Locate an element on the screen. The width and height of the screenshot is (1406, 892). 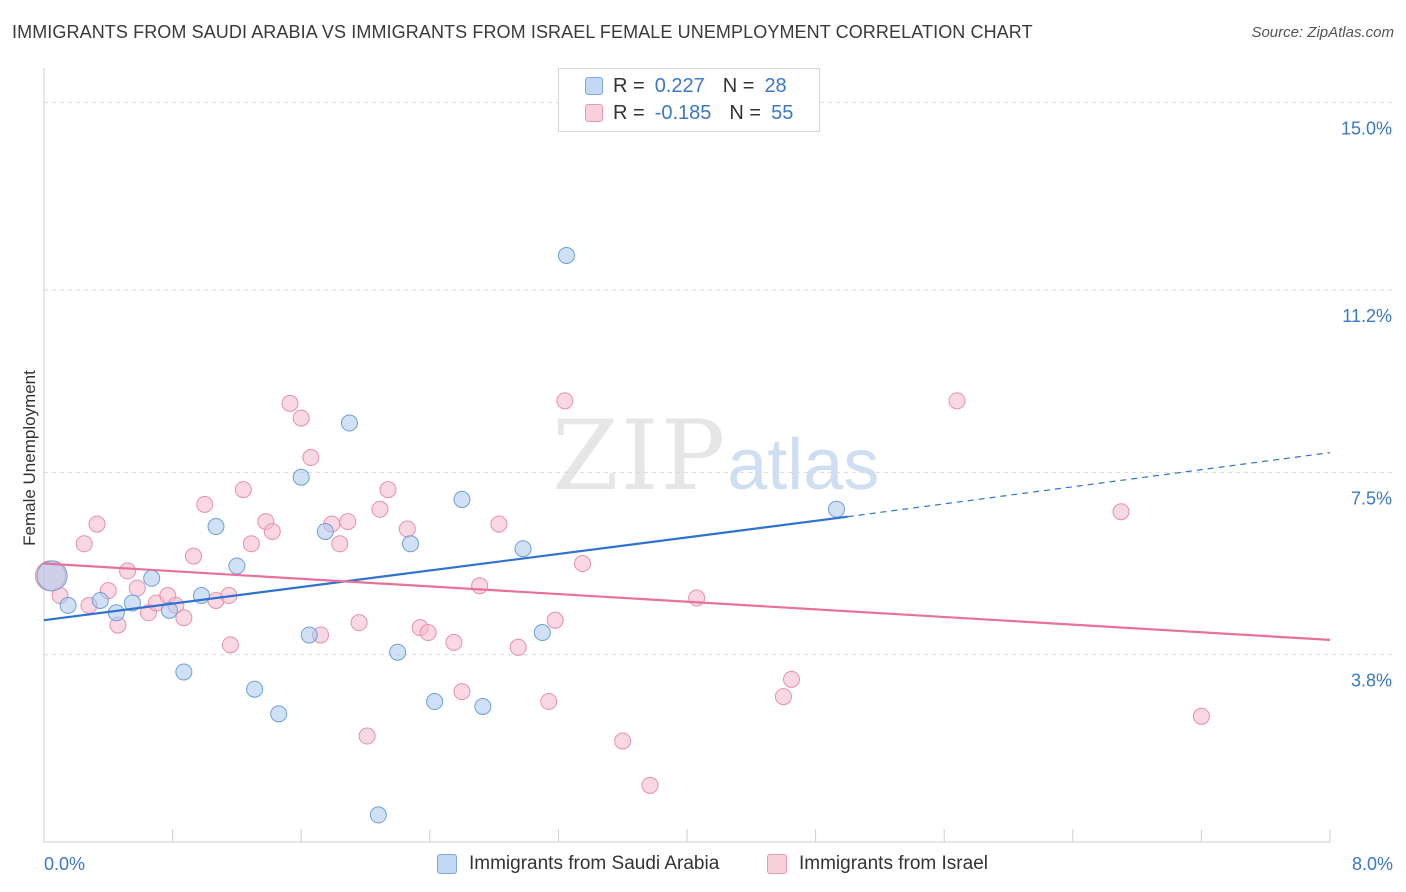
series-legend-israel: Immigrants from Israel is located at coordinates (877, 864).